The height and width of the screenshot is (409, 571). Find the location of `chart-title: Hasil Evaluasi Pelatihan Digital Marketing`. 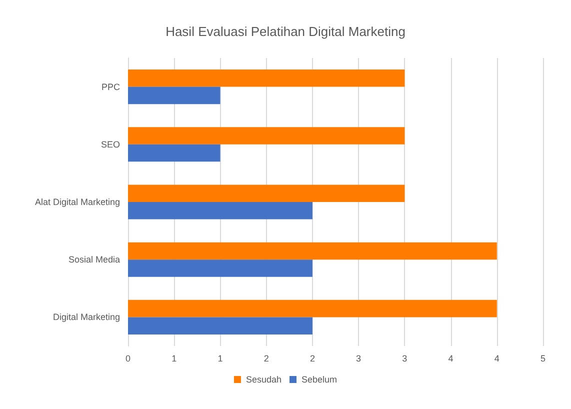

chart-title: Hasil Evaluasi Pelatihan Digital Marketing is located at coordinates (286, 31).